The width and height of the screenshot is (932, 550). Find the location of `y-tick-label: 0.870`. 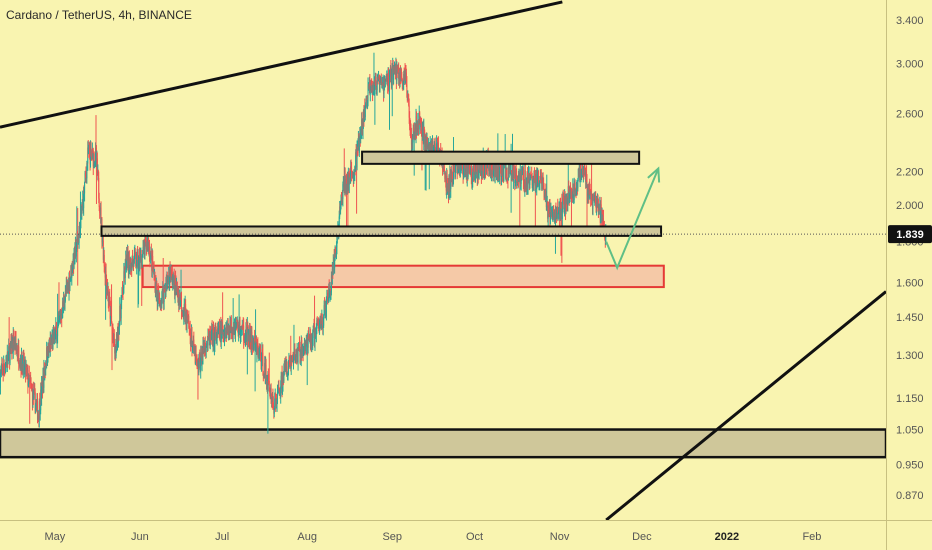

y-tick-label: 0.870 is located at coordinates (910, 496).